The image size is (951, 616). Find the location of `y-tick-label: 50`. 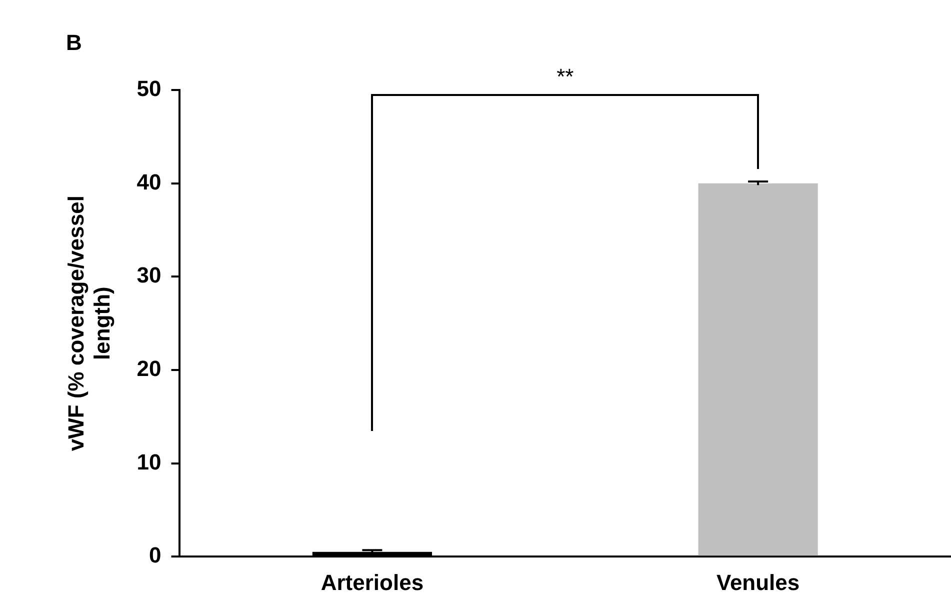

y-tick-label: 50 is located at coordinates (149, 89).